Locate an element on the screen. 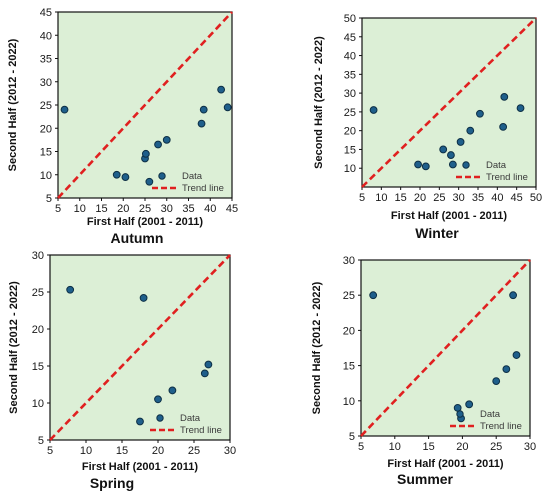 The width and height of the screenshot is (550, 498). chart-title: Autumn is located at coordinates (137, 238).